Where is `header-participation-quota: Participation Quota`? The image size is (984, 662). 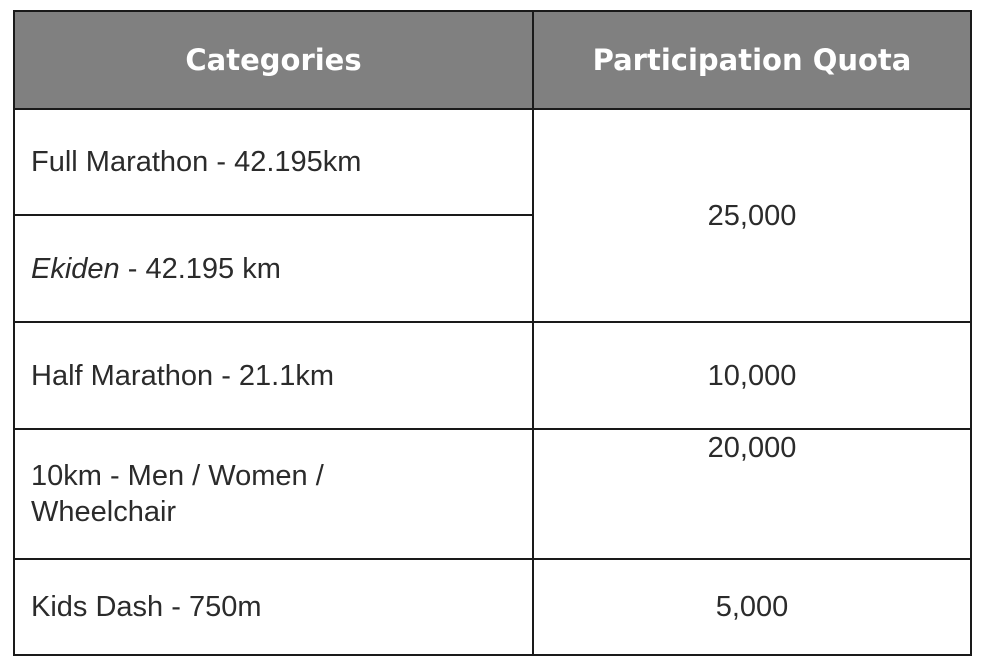
header-participation-quota: Participation Quota is located at coordinates (752, 60).